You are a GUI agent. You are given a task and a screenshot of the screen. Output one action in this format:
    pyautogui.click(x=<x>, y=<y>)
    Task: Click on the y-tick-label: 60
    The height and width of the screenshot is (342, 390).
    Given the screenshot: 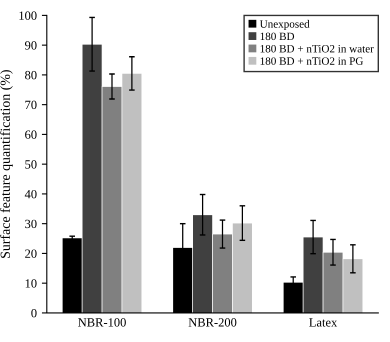 What is the action you would take?
    pyautogui.click(x=31, y=134)
    